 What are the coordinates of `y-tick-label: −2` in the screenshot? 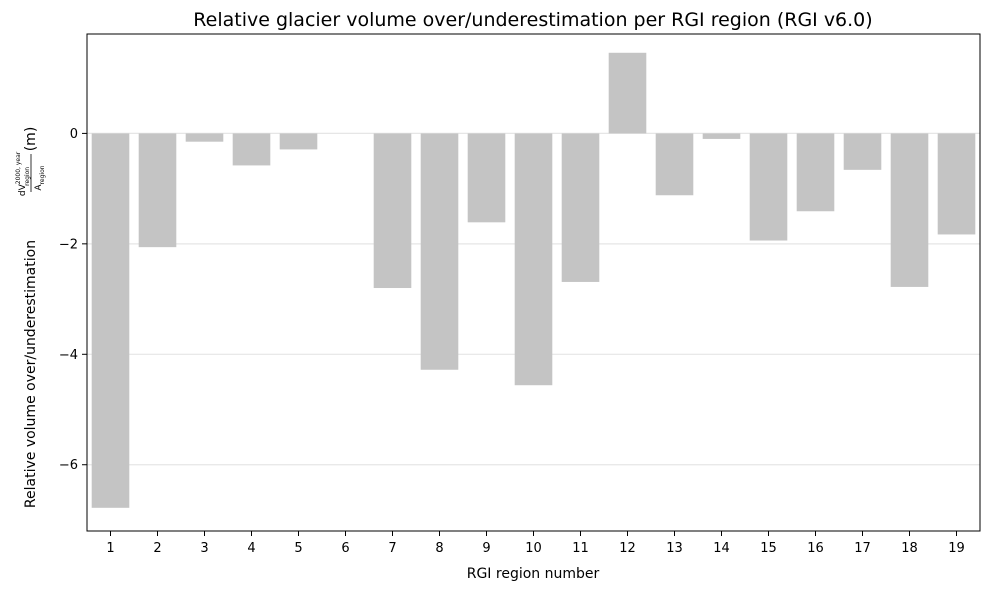 It's located at (68, 244).